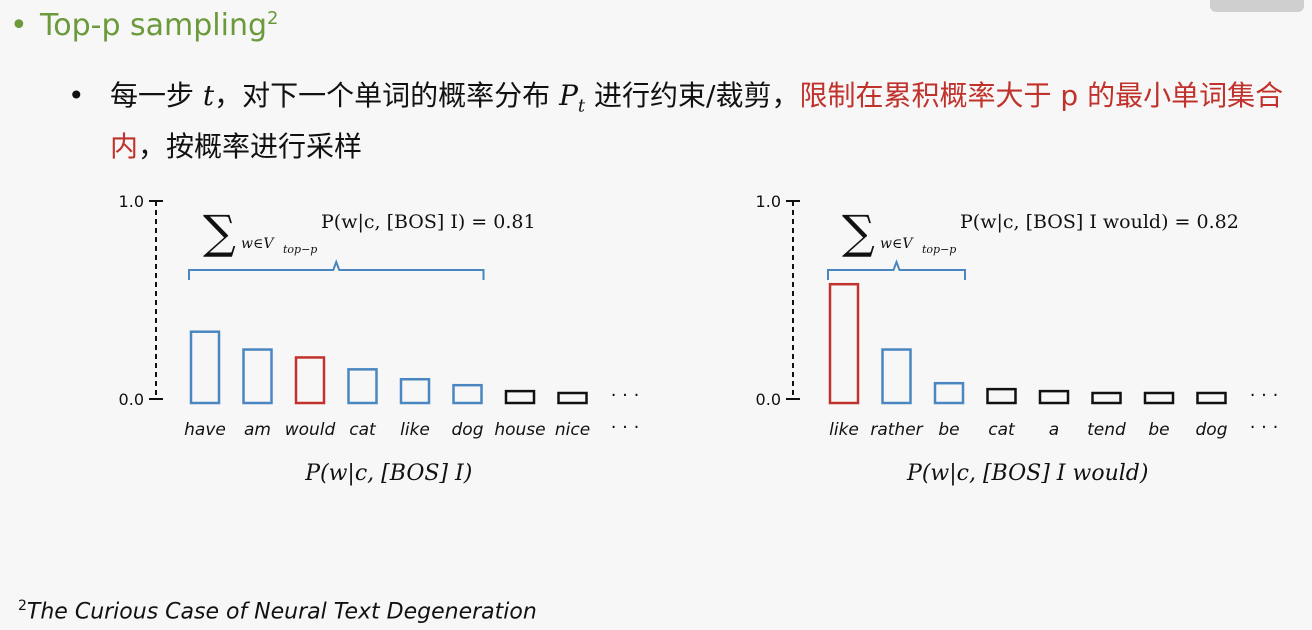 Image resolution: width=1312 pixels, height=630 pixels. Describe the element at coordinates (22, 606) in the screenshot. I see `footnote-number: 2` at that location.